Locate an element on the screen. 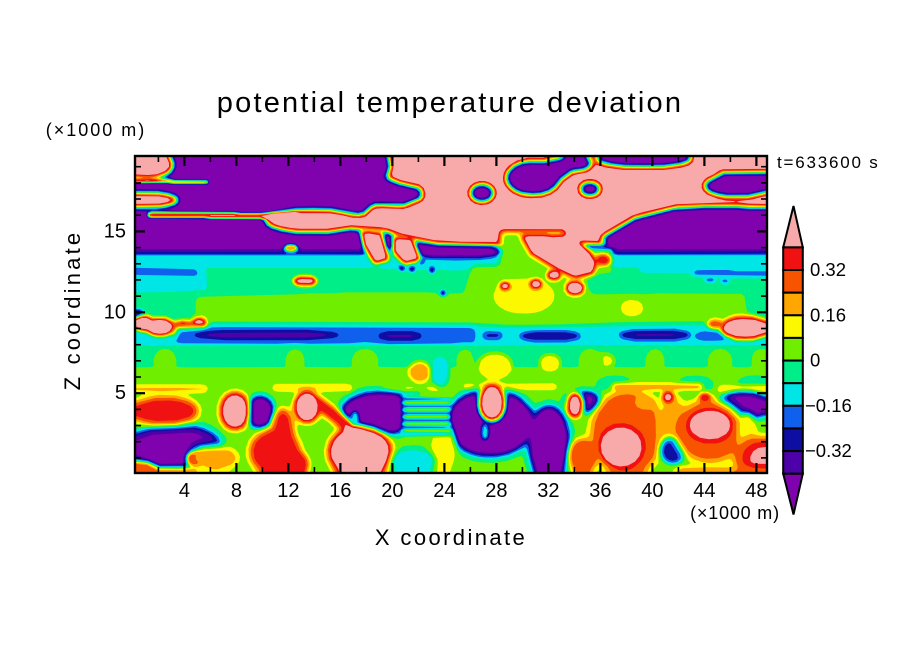 This screenshot has width=904, height=654. svg-text: 20 is located at coordinates (392, 491).